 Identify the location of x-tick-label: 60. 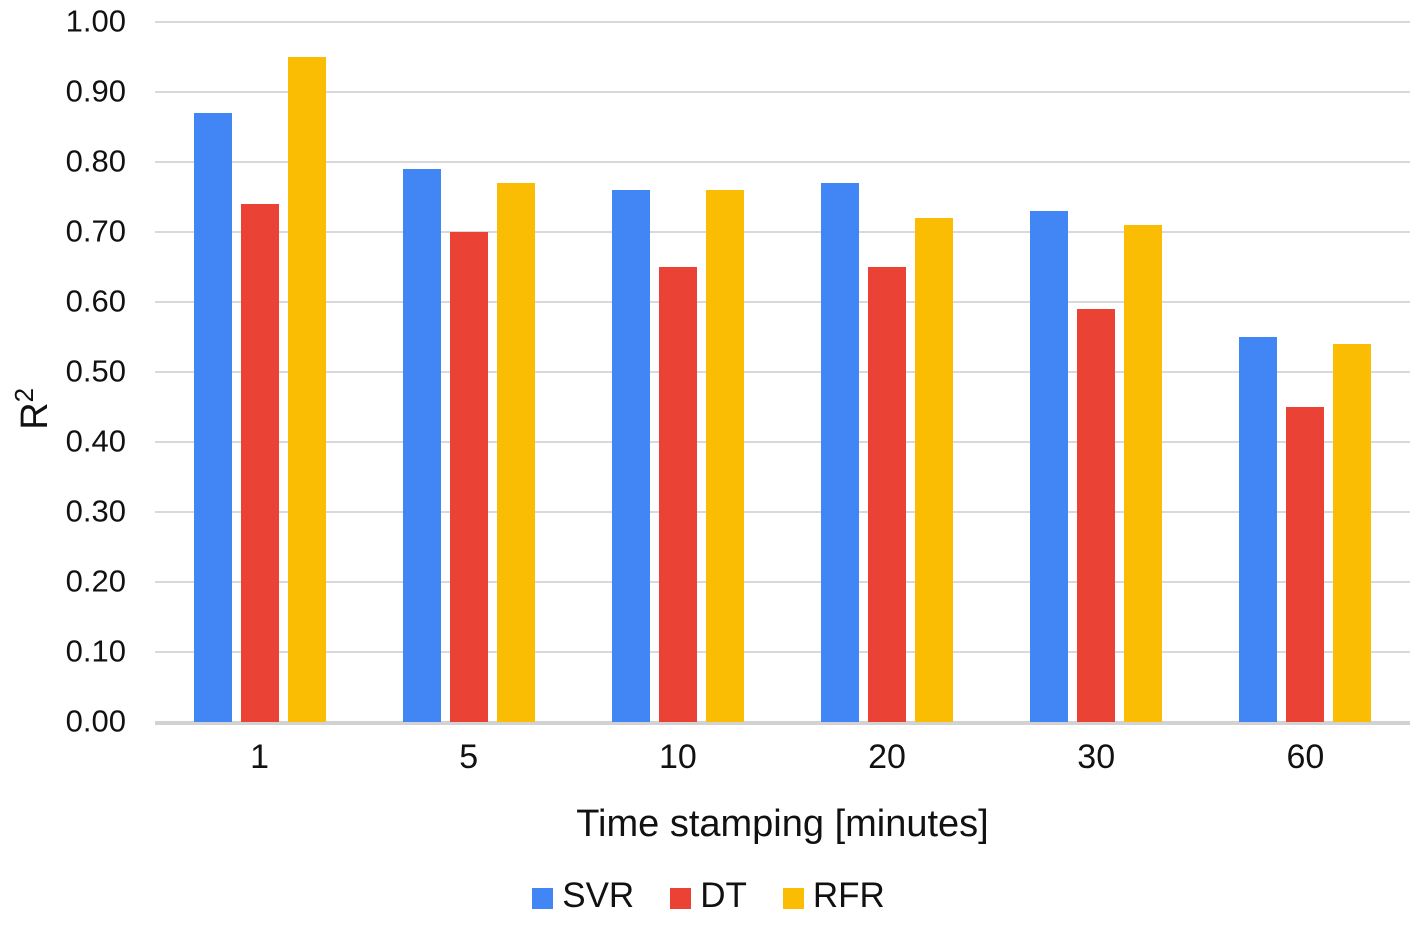
(1305, 757).